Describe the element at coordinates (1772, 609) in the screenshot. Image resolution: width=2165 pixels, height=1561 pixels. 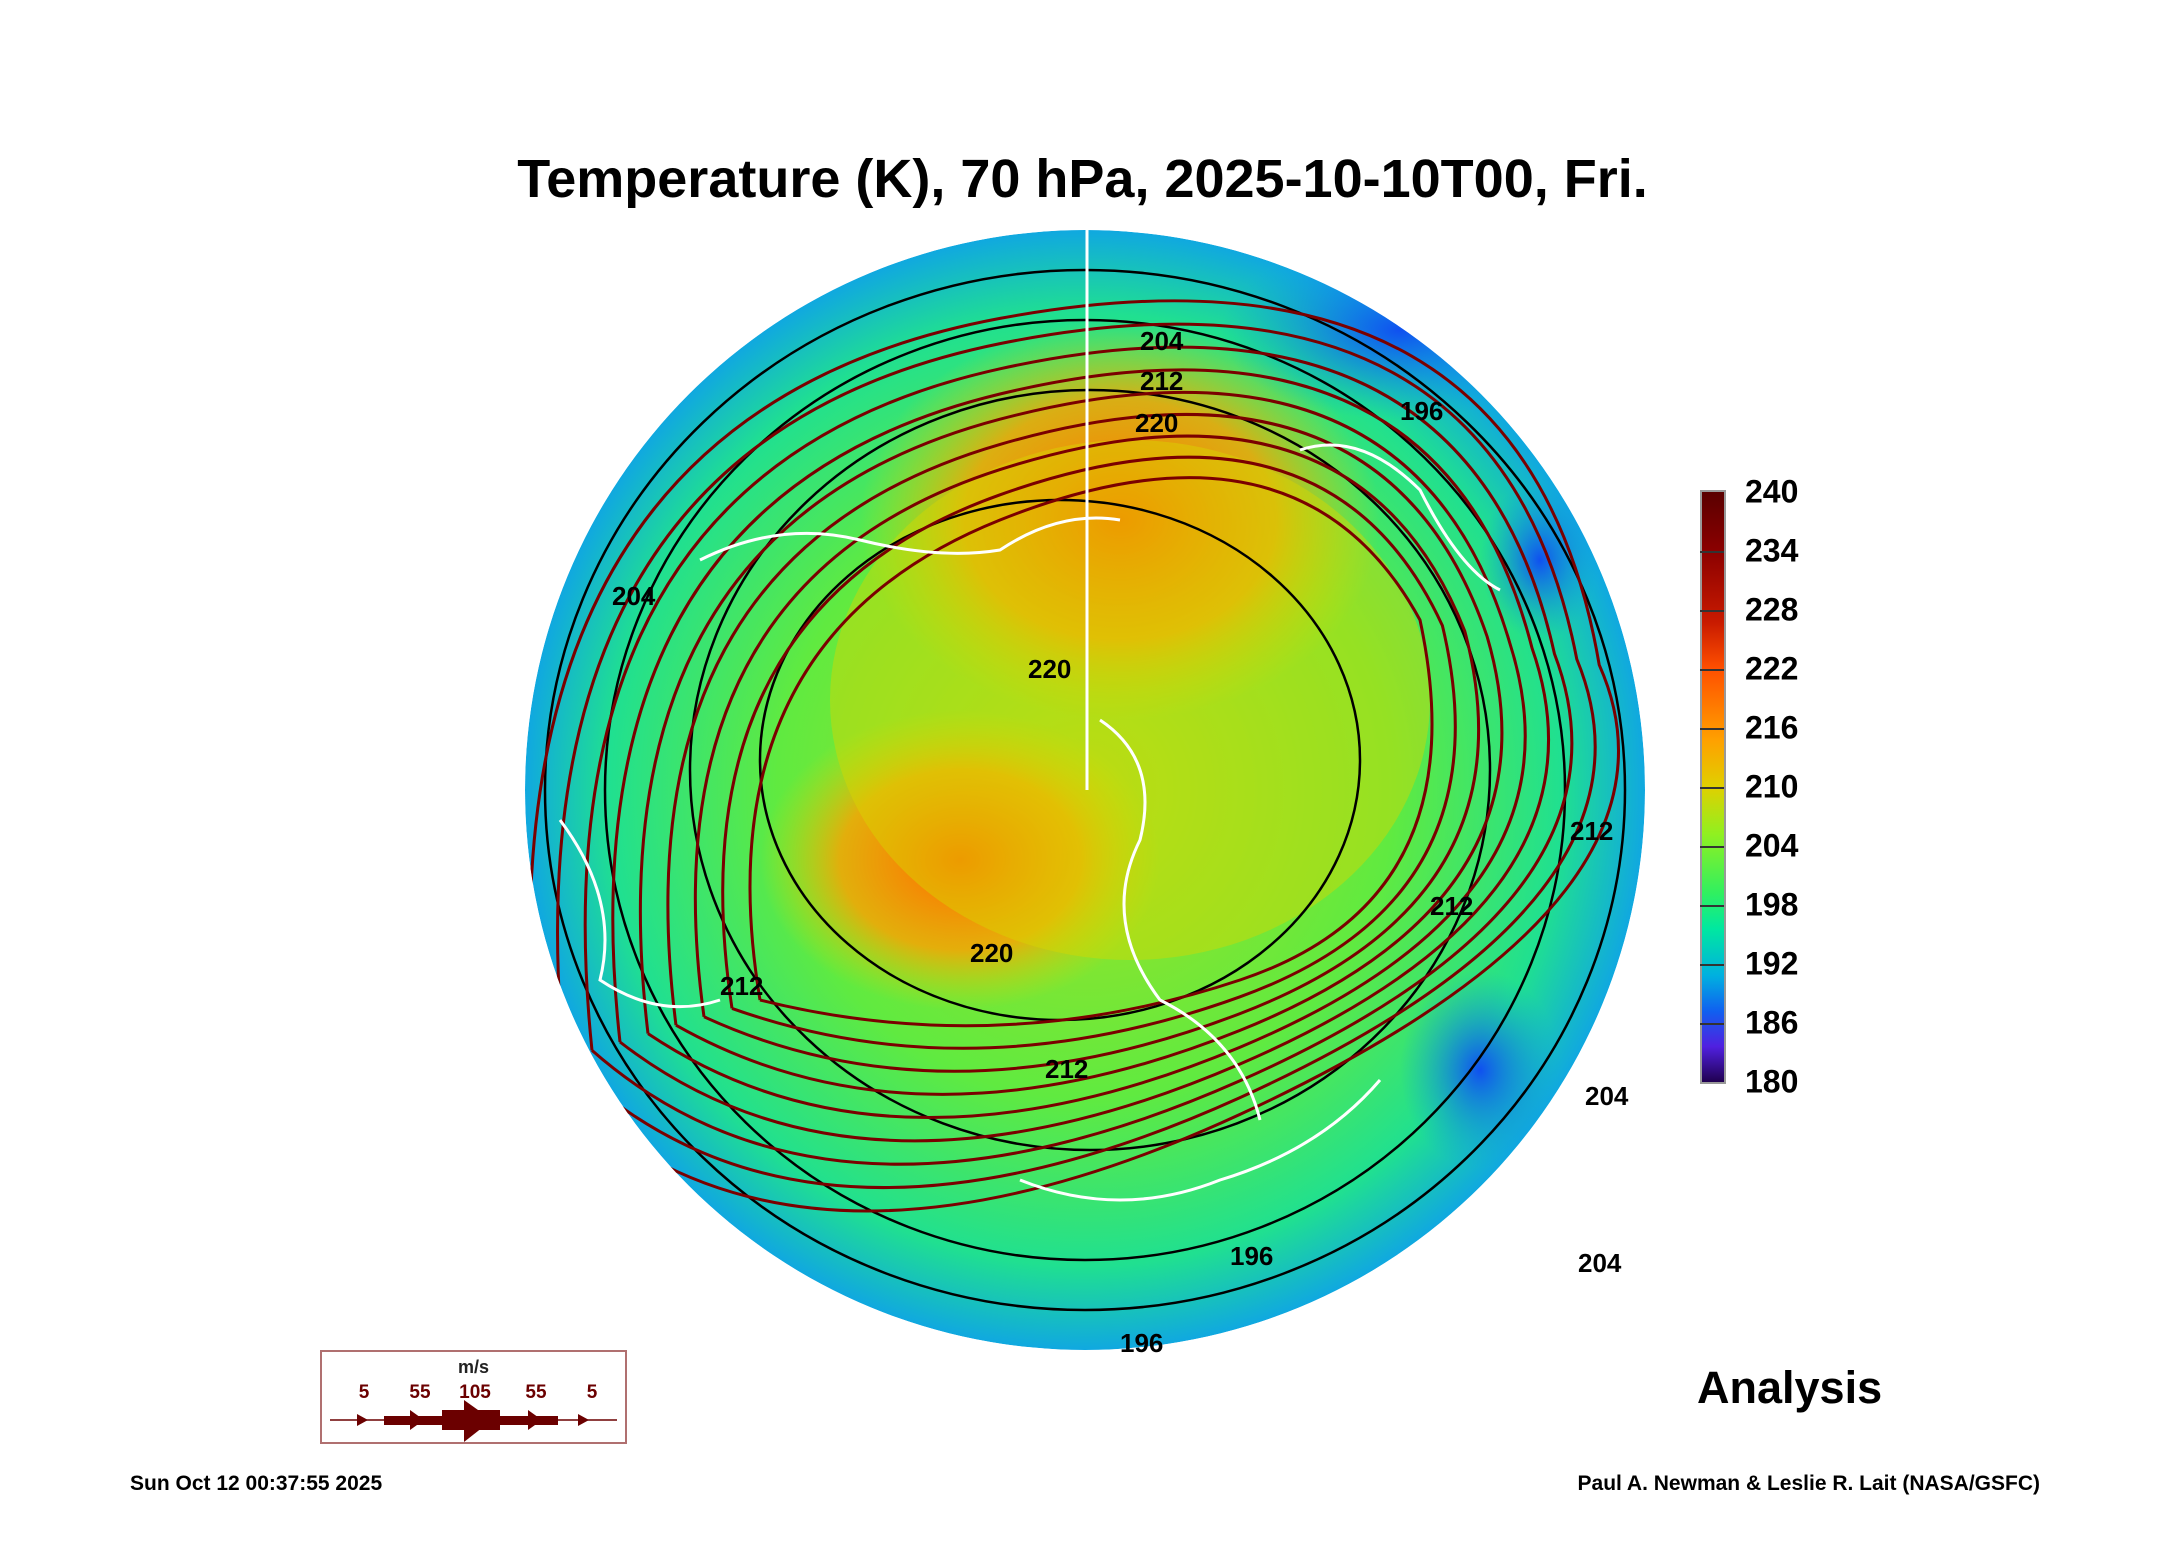
I see `colorbar-tick-label: 228` at that location.